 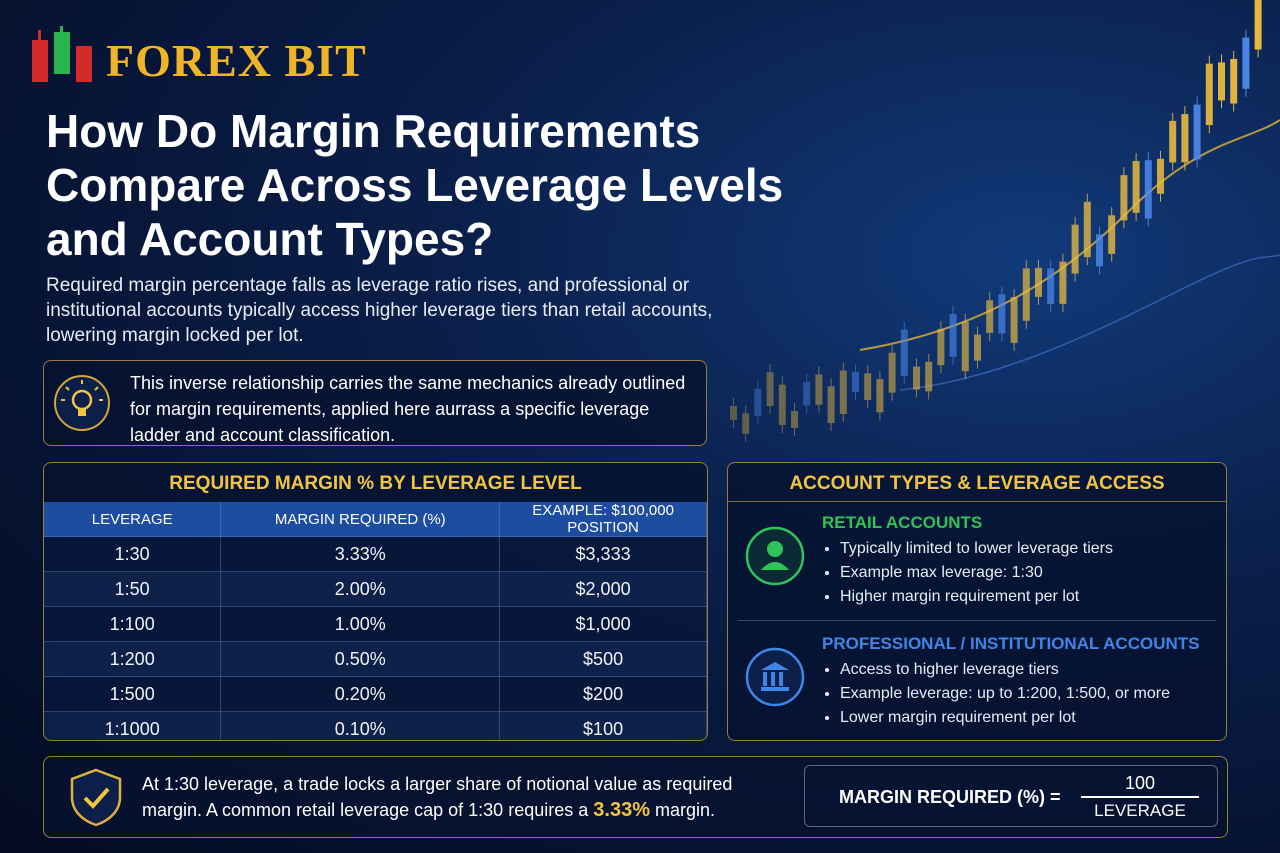 I want to click on formula-numerator: 100, so click(x=1140, y=783).